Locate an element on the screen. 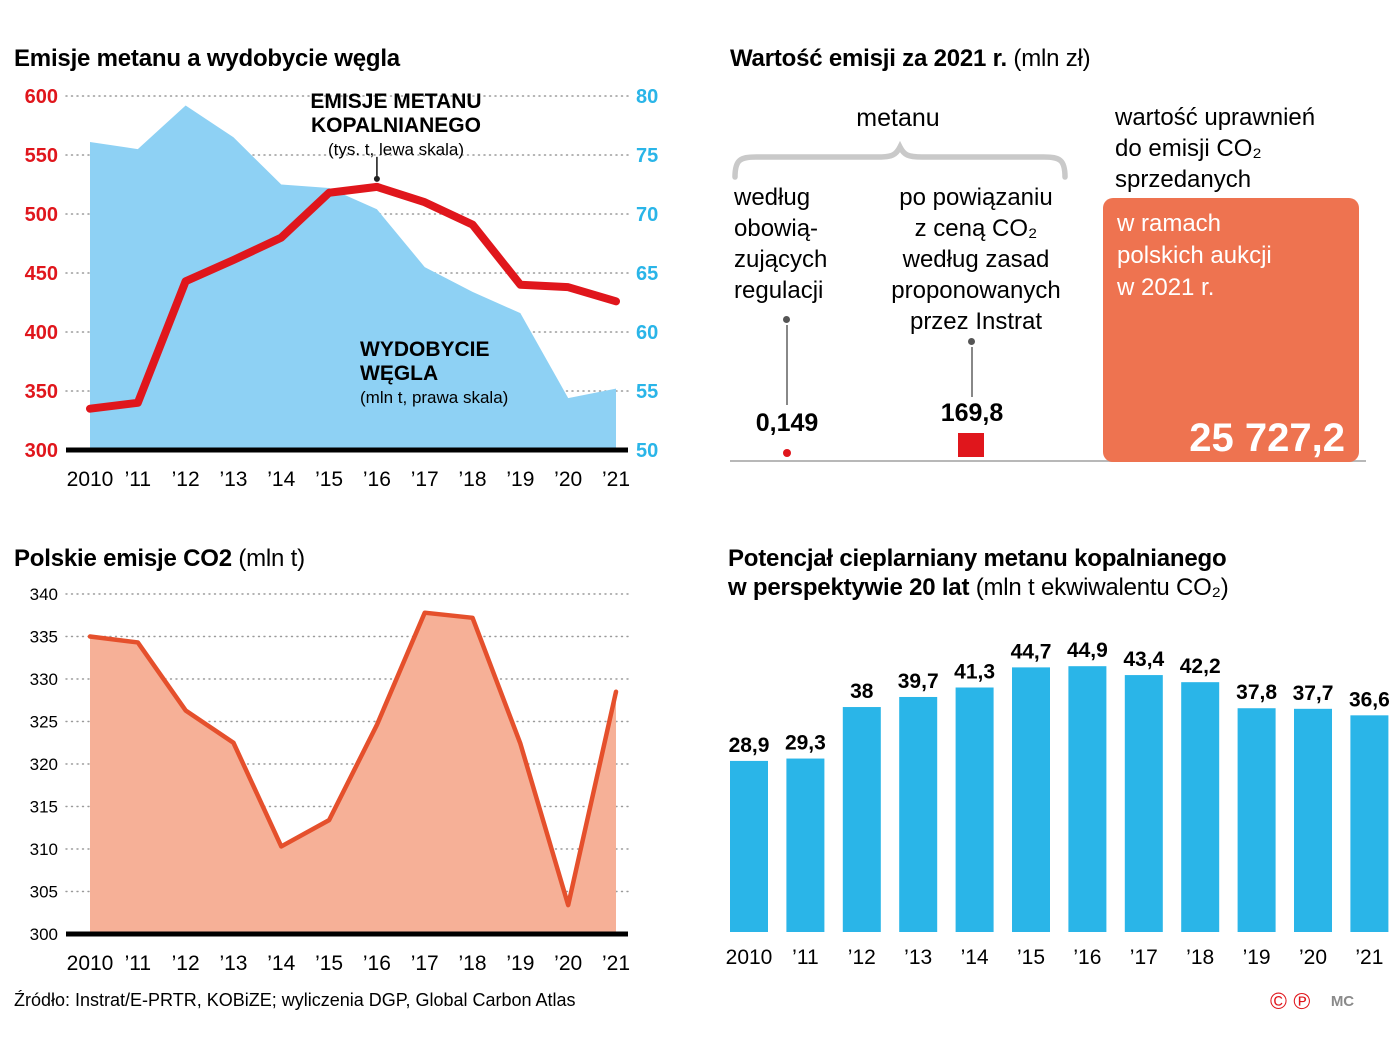  title-text: Polskie emisje CO2 is located at coordinates (123, 558).